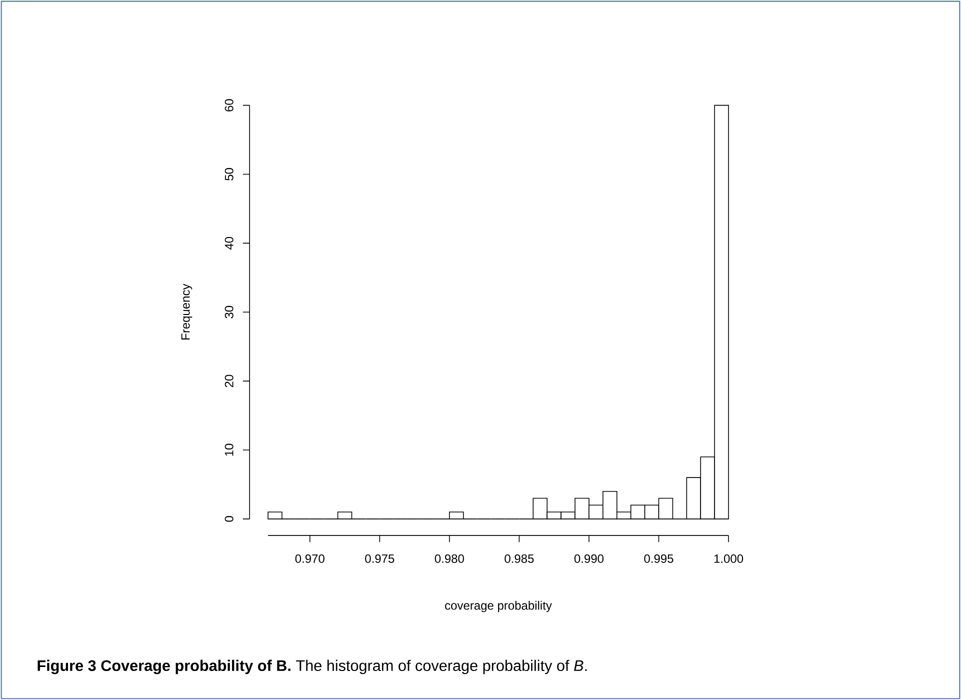 This screenshot has width=961, height=700. I want to click on x-tick-label: 0.985, so click(519, 558).